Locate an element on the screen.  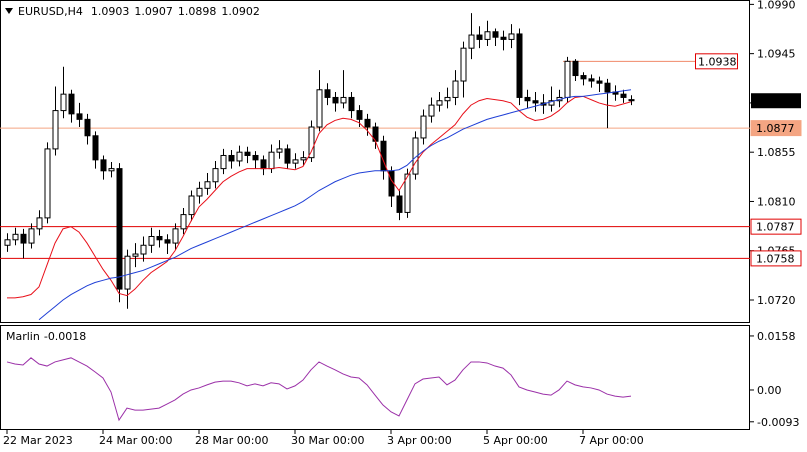
x-tick-label: 28 Mar 00:00 is located at coordinates (231, 440).